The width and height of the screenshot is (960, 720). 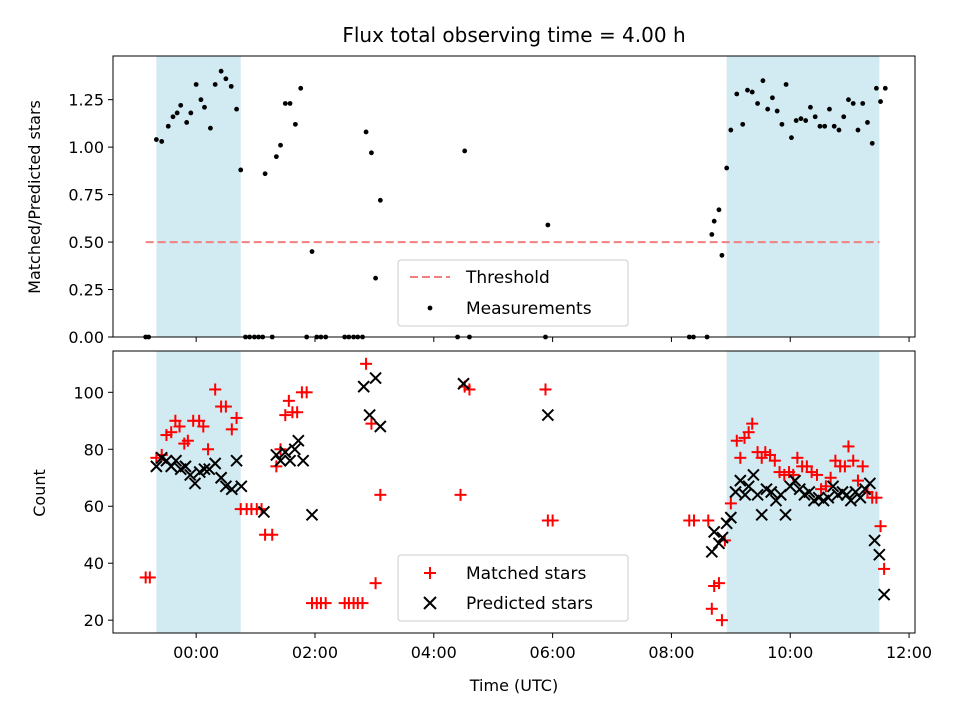 I want to click on legend-measurements-swatch, so click(x=430, y=308).